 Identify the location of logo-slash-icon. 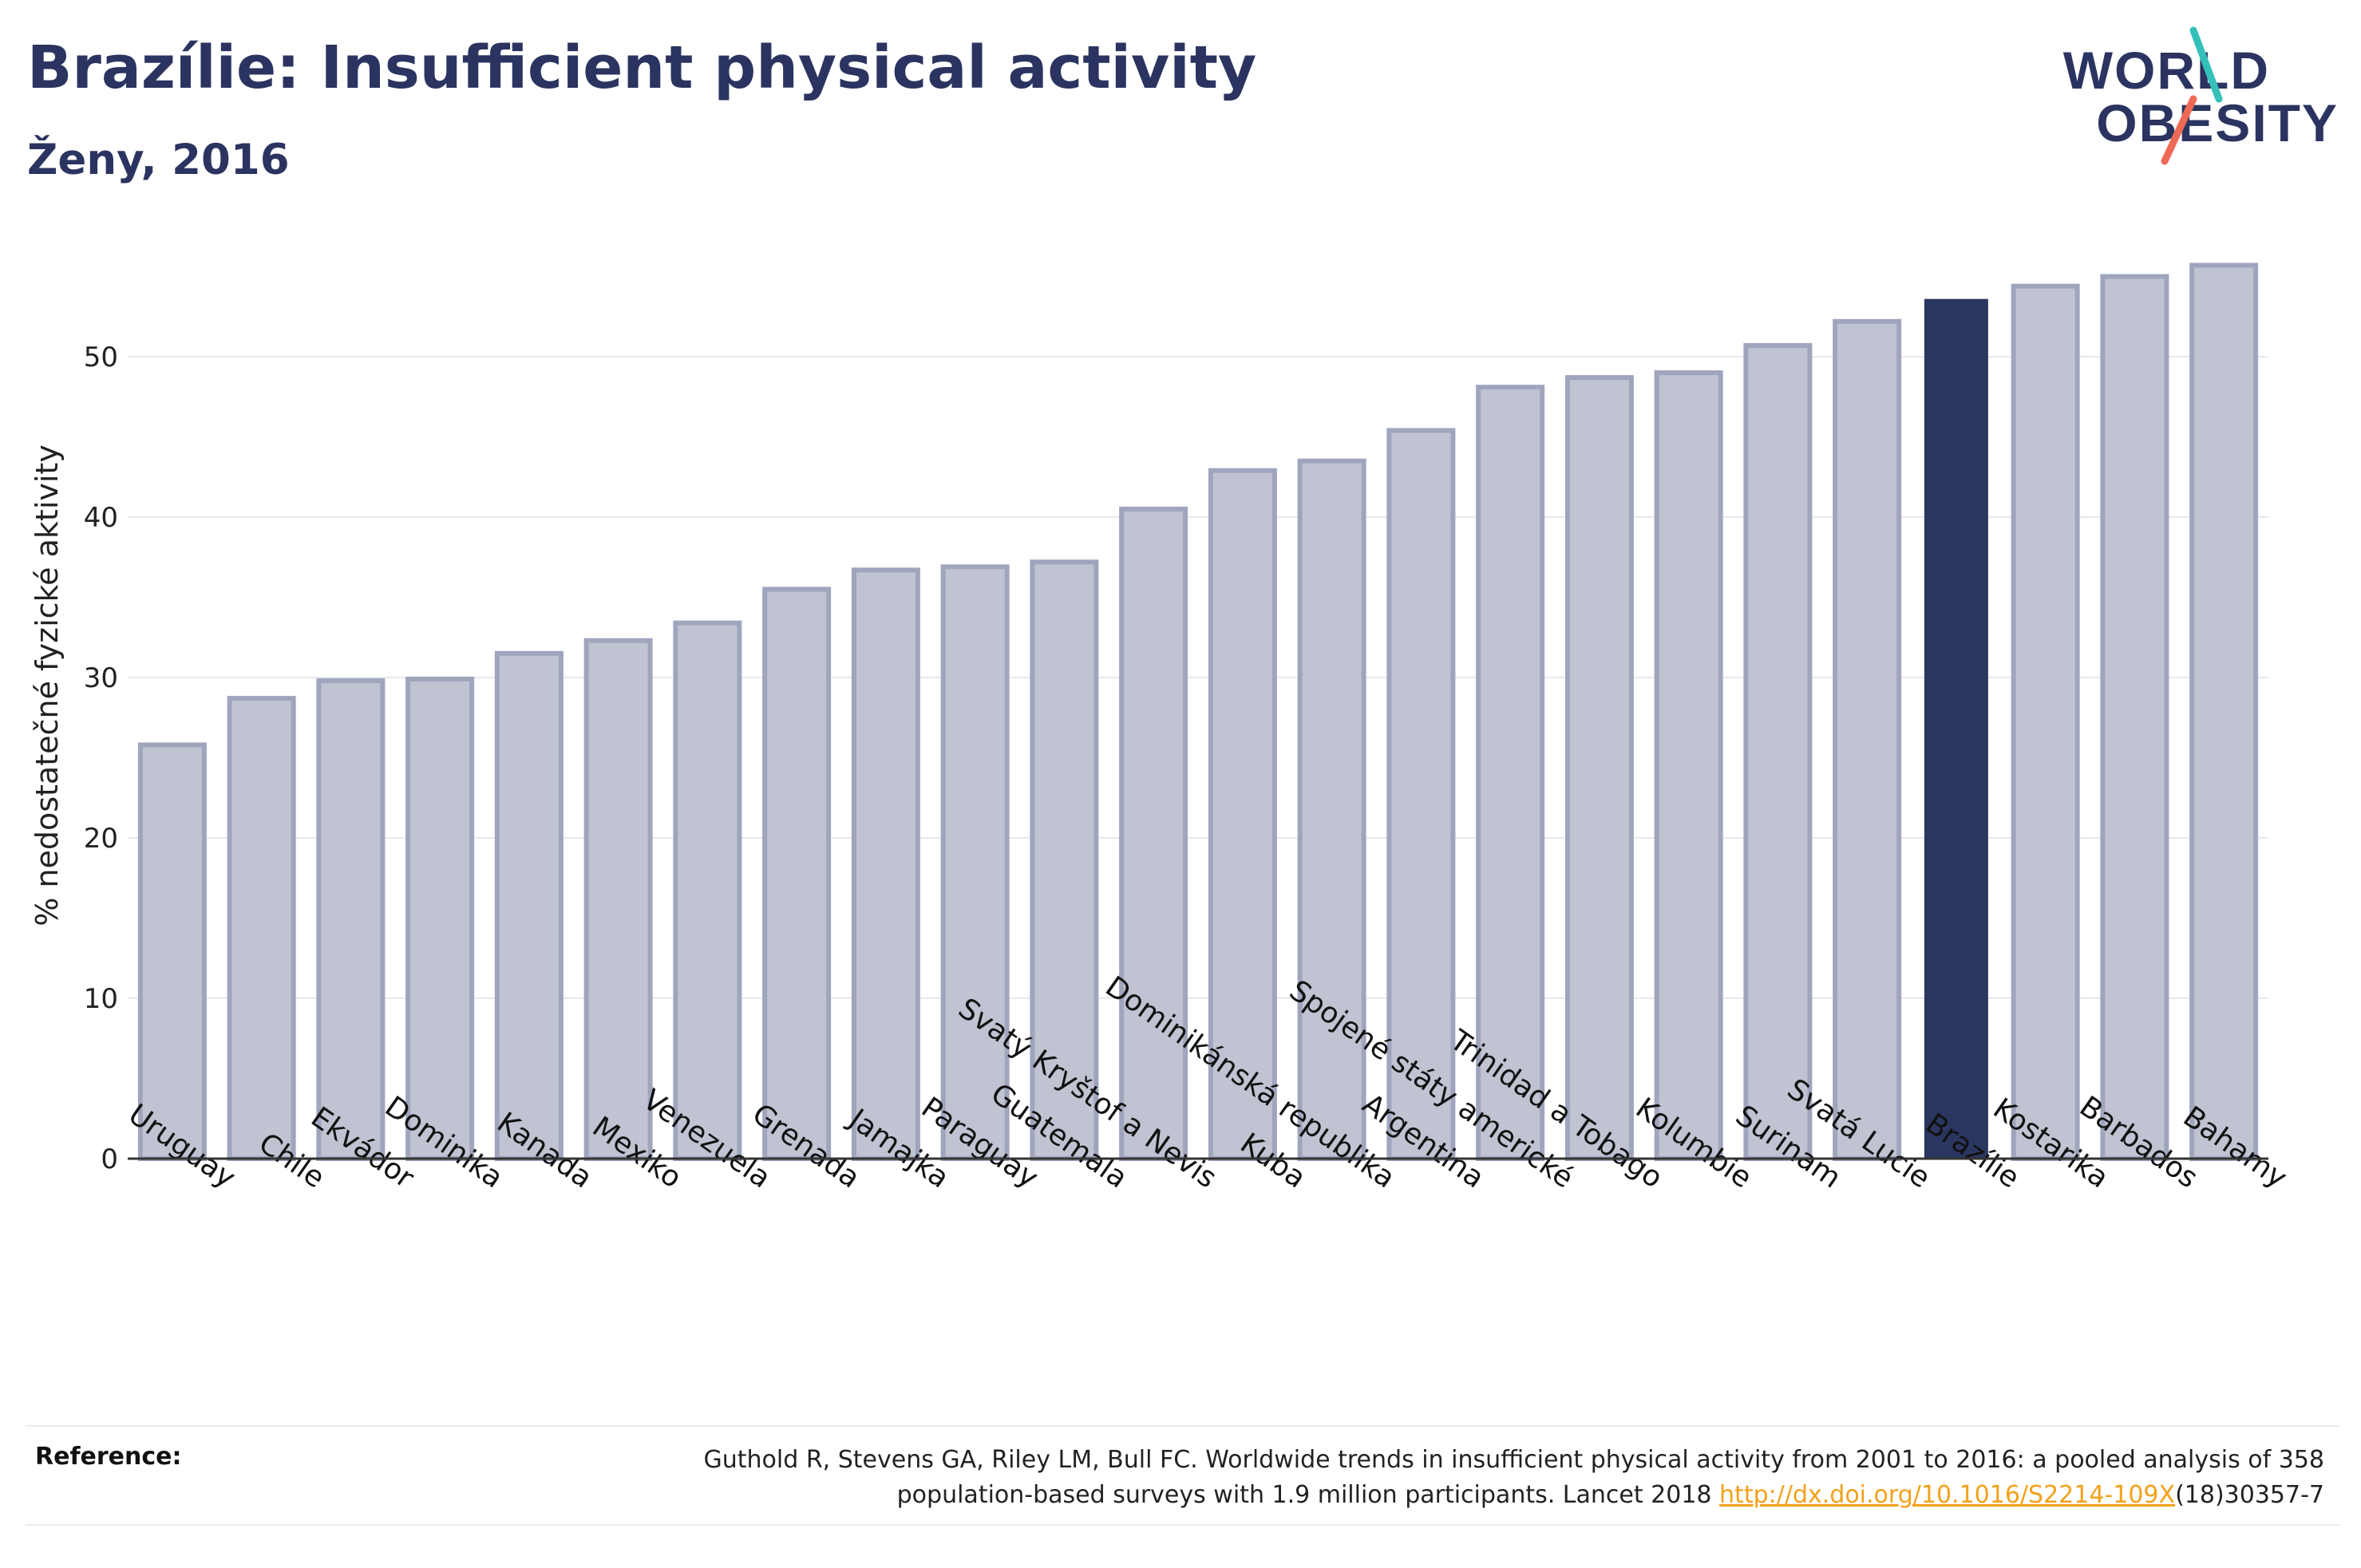
(2192, 95).